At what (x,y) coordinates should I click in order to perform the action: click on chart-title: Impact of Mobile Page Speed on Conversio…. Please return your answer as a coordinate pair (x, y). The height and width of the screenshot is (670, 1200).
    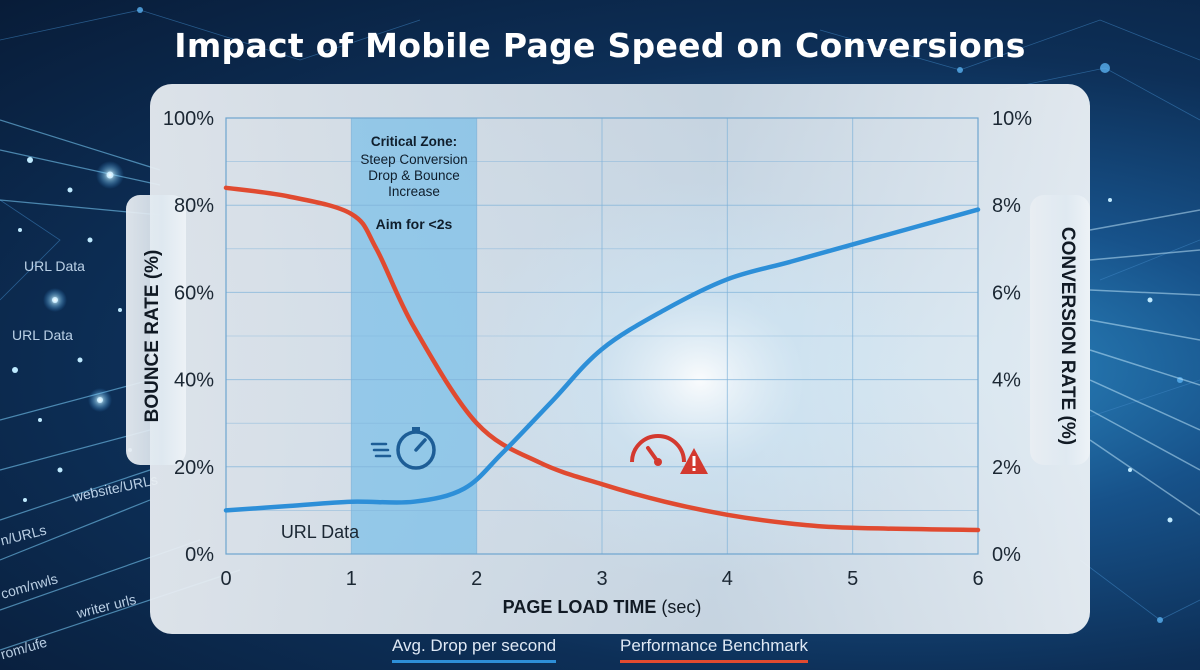
    Looking at the image, I should click on (600, 45).